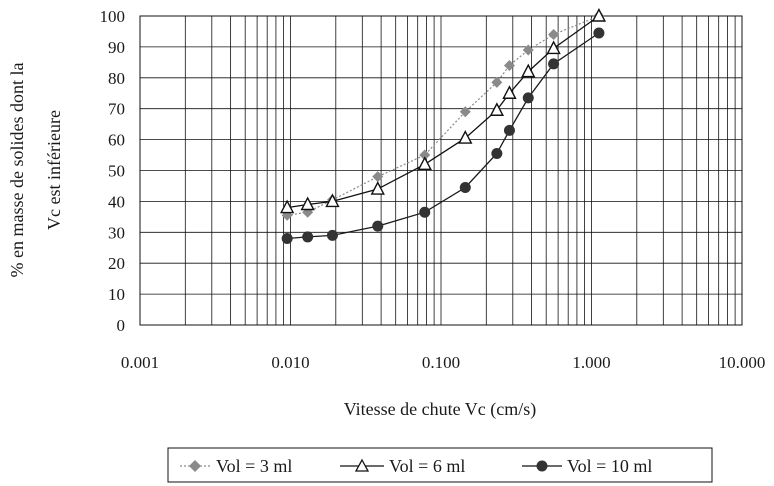 The height and width of the screenshot is (486, 774). What do you see at coordinates (542, 466) in the screenshot?
I see `circle-marker-icon` at bounding box center [542, 466].